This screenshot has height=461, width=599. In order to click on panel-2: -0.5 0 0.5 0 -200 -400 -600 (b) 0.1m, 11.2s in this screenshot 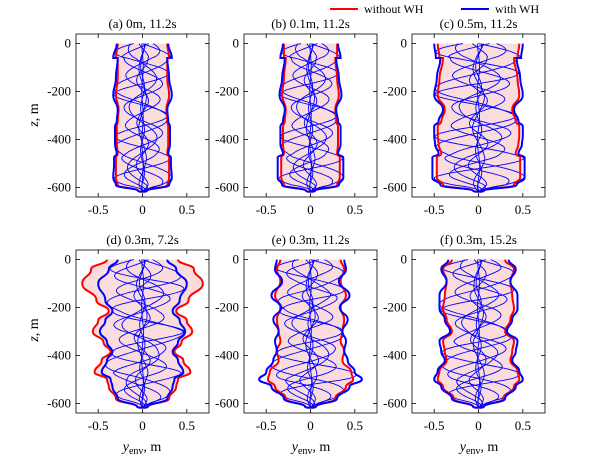, I will do `click(296, 116)`.